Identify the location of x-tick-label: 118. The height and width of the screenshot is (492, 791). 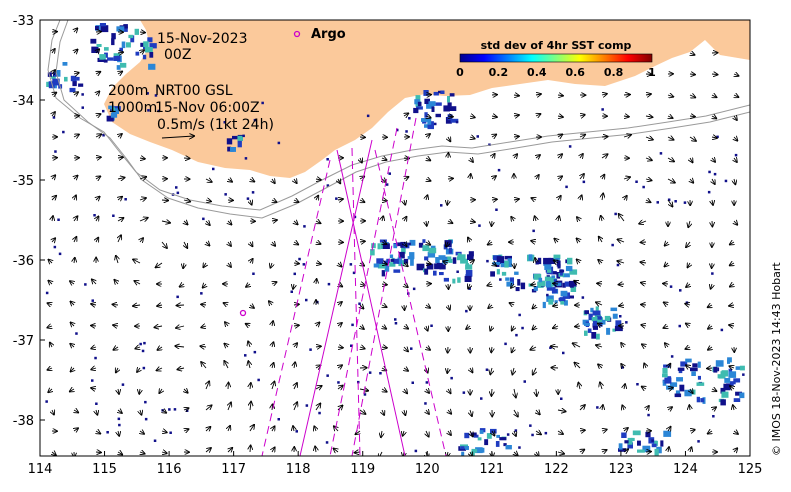
(298, 469).